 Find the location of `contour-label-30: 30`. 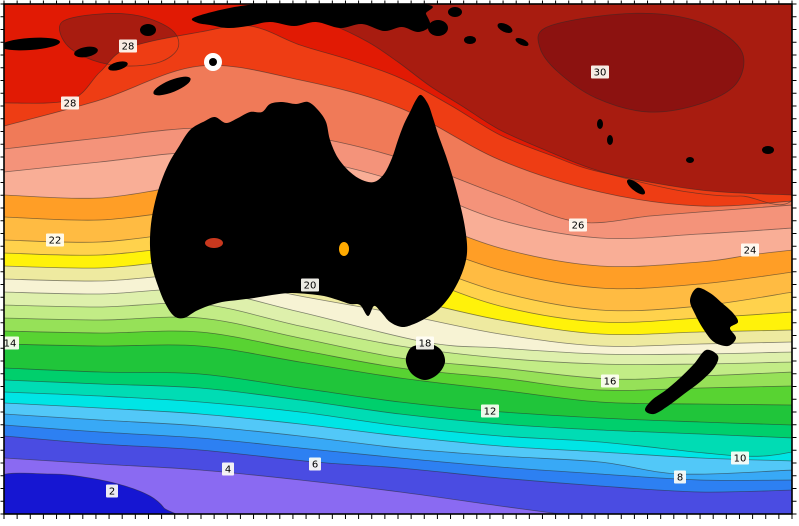

contour-label-30: 30 is located at coordinates (600, 72).